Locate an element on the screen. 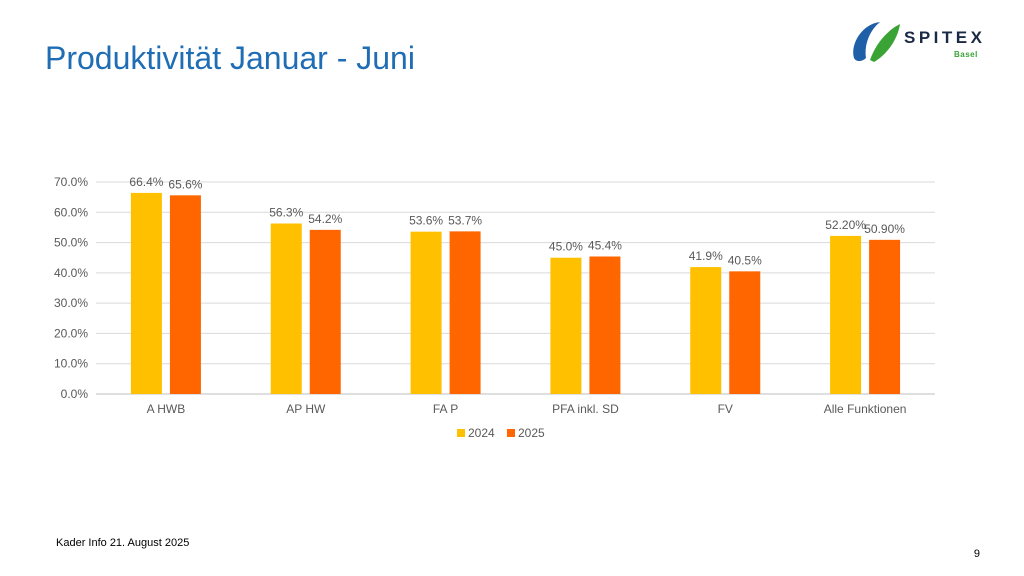  data-label: 50.90% is located at coordinates (884, 229).